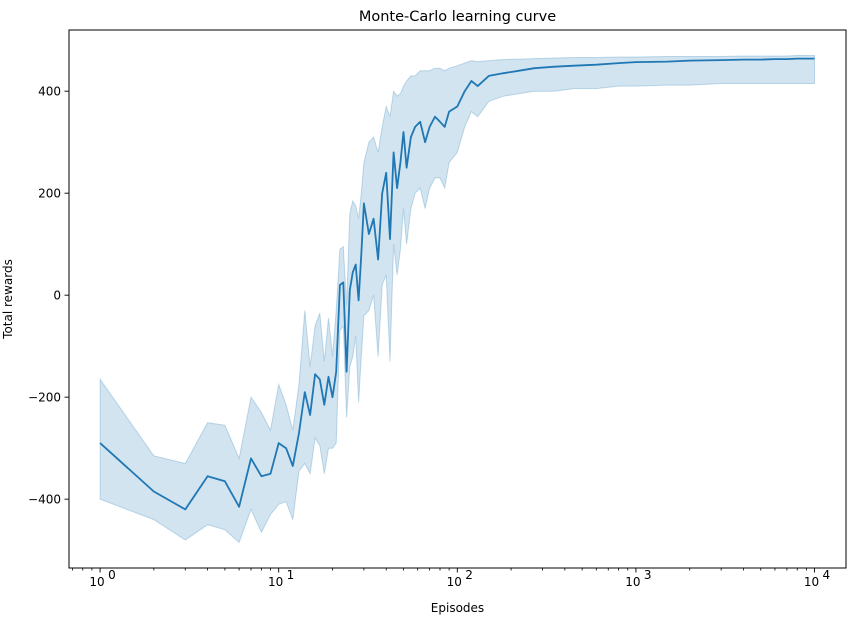  I want to click on y-tick-label: 0, so click(57, 296).